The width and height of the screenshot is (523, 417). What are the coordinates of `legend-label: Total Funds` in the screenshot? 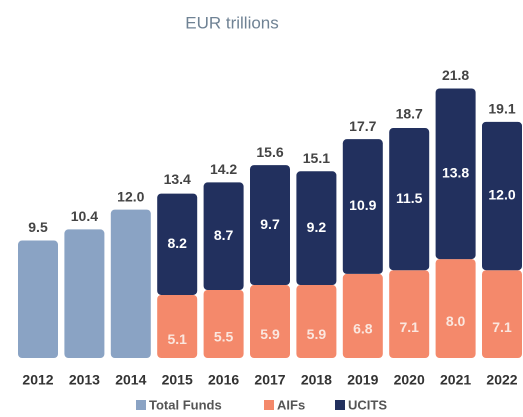 It's located at (185, 404).